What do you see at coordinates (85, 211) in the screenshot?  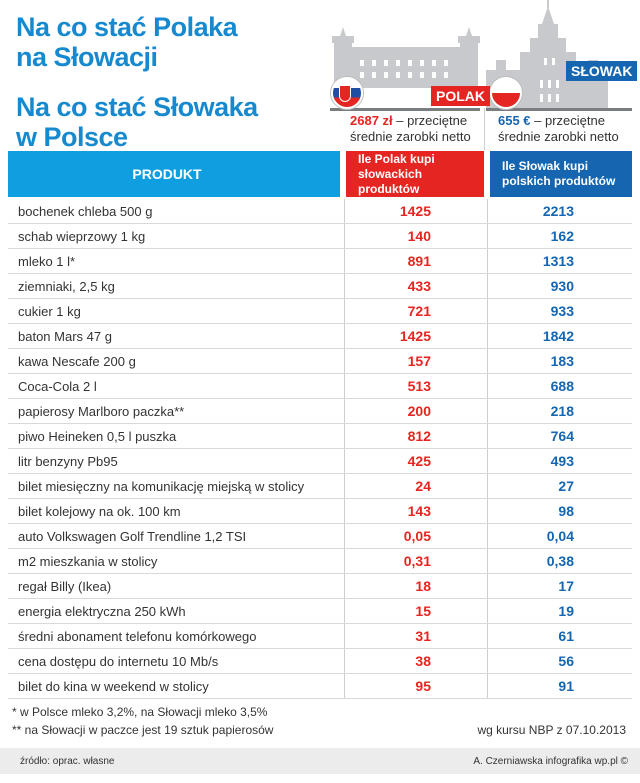 I see `product-name: bochenek chleba 500 g` at bounding box center [85, 211].